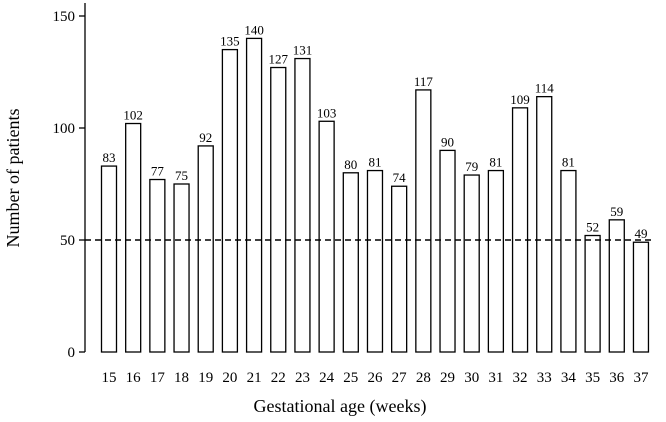 Image resolution: width=666 pixels, height=422 pixels. What do you see at coordinates (303, 50) in the screenshot?
I see `value-label: 131` at bounding box center [303, 50].